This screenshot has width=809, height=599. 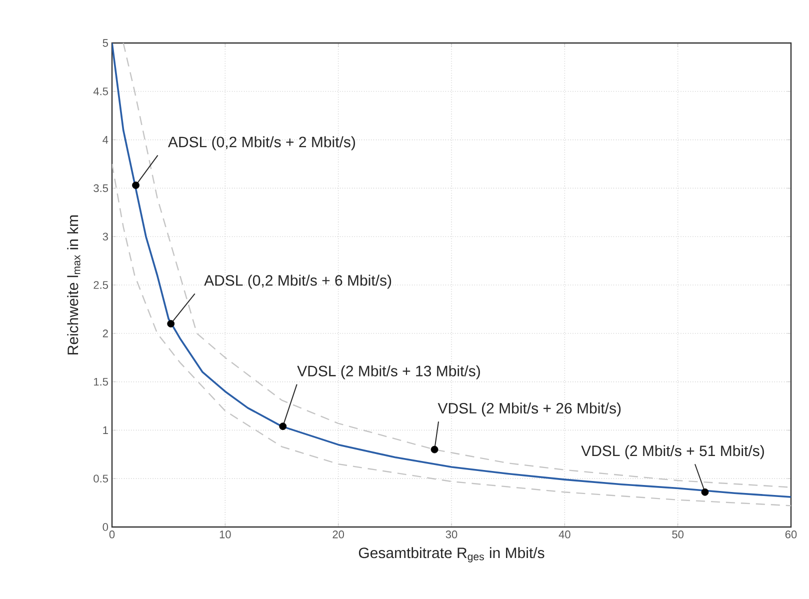 What do you see at coordinates (338, 534) in the screenshot?
I see `x-tick-label: 20` at bounding box center [338, 534].